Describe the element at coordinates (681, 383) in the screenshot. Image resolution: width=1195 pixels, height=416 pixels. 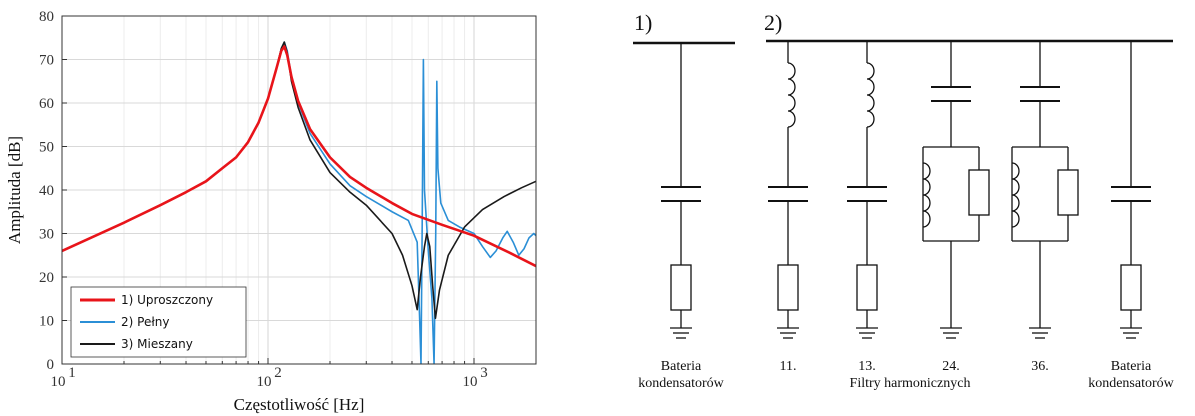
I see `caption-bat1-line2: kondensatorów` at that location.